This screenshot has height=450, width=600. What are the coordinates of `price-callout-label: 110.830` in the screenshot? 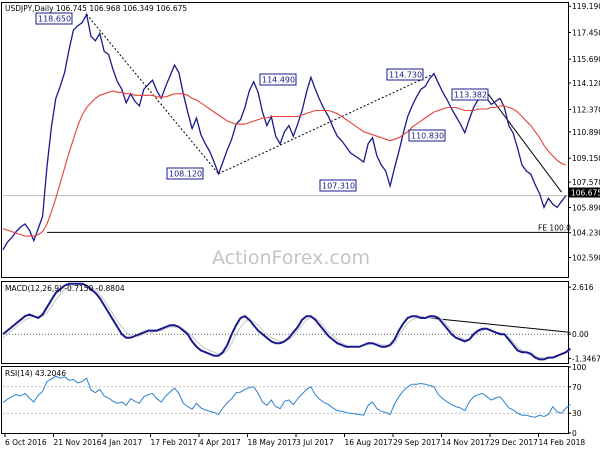 It's located at (427, 136).